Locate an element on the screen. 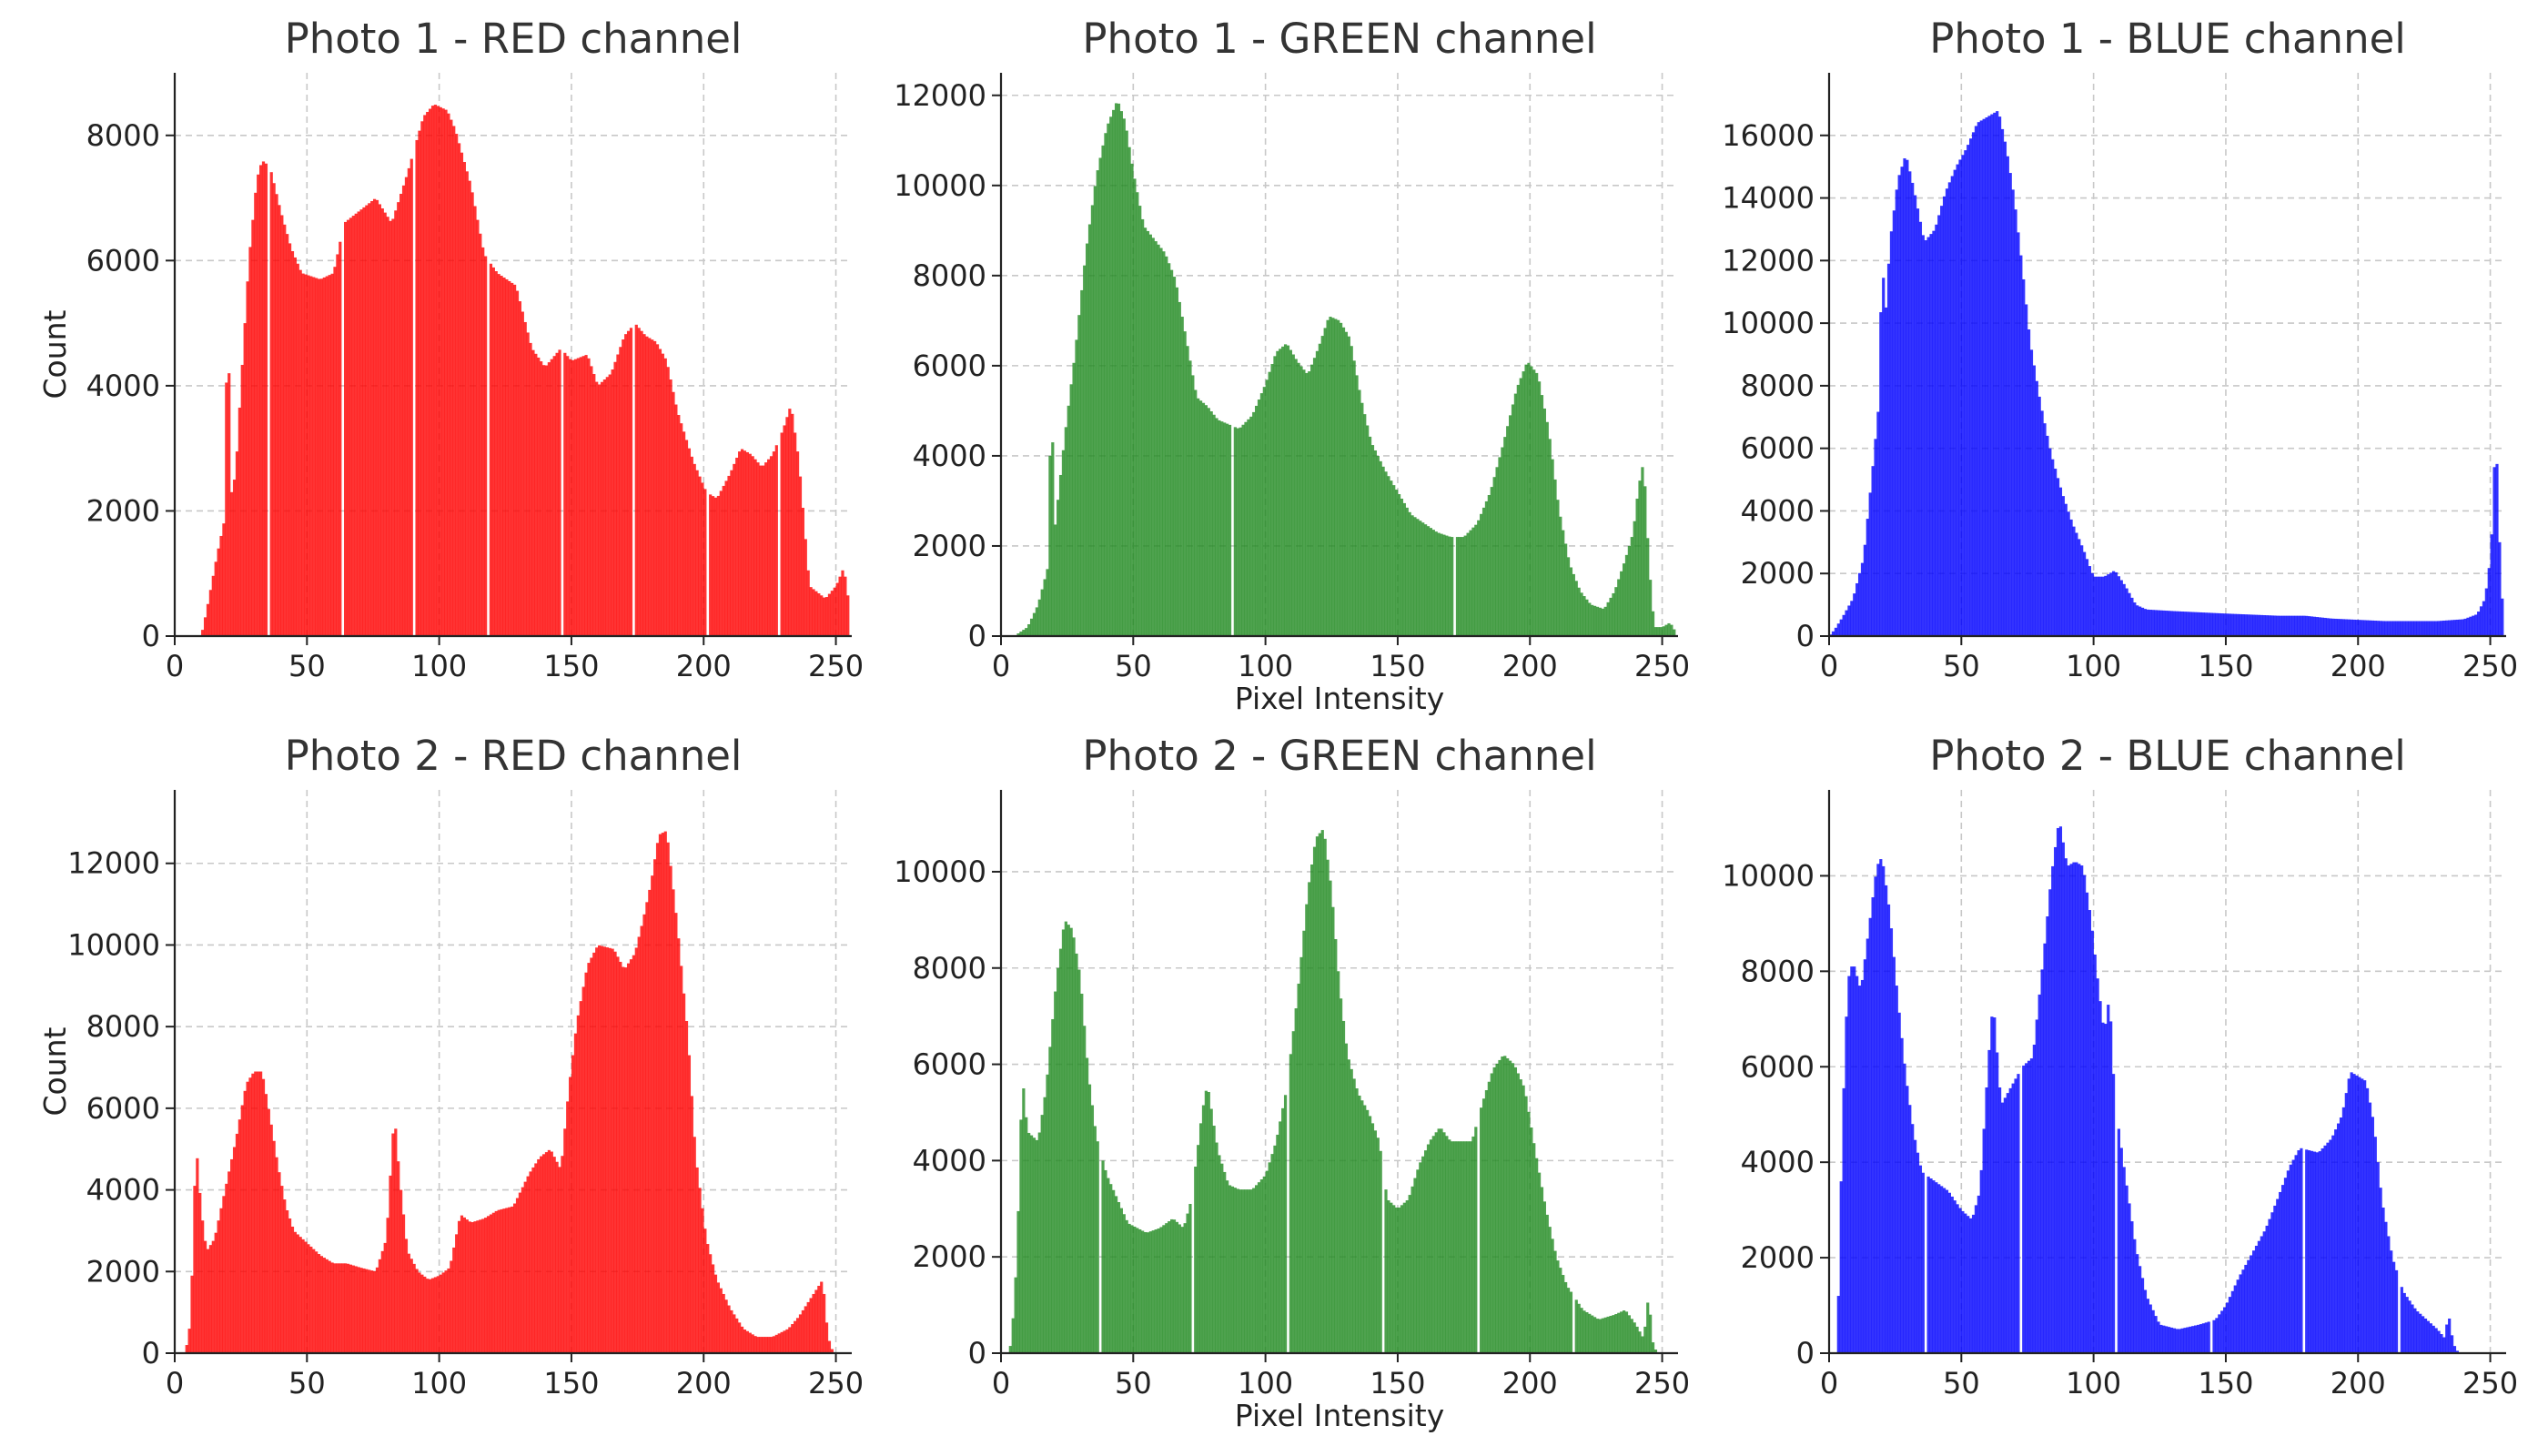  y-tick-label: 6000 is located at coordinates (949, 1064).